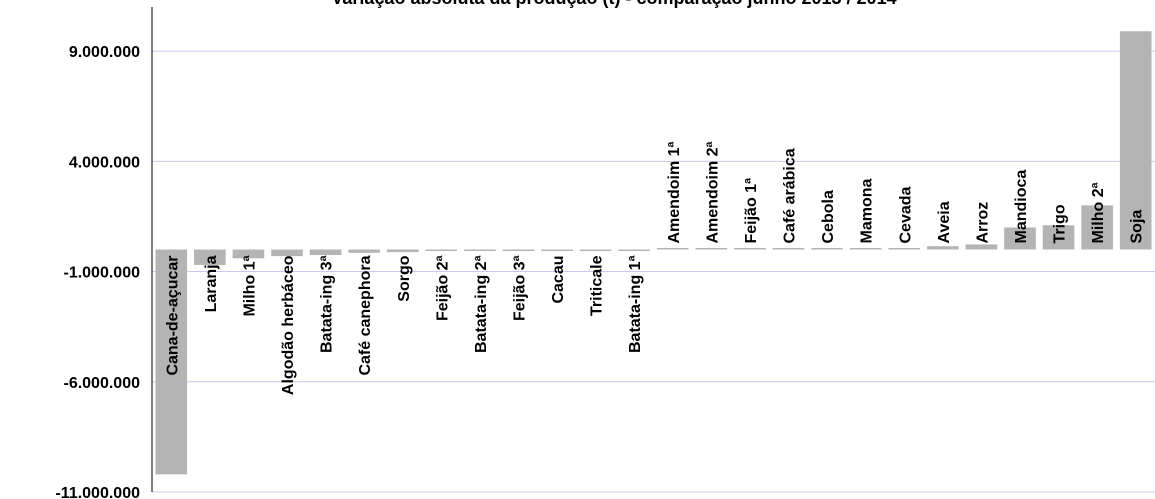  Describe the element at coordinates (828, 216) in the screenshot. I see `category-label: Cebola` at that location.